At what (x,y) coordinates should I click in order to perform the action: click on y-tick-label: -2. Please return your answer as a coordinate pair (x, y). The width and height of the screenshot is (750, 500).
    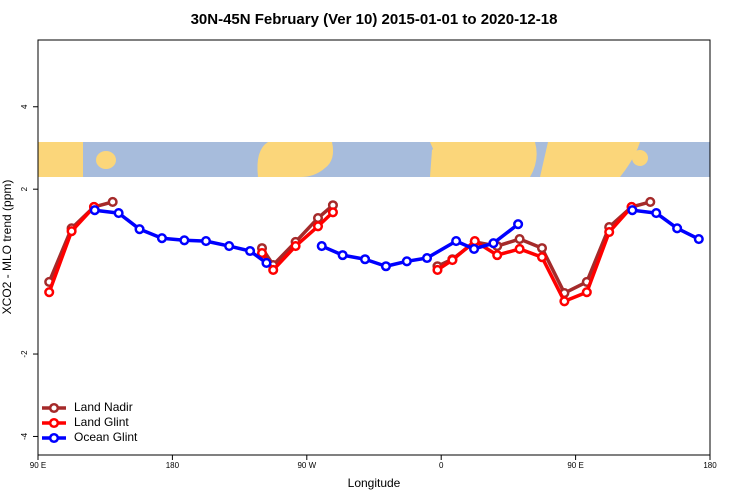
    Looking at the image, I should click on (24, 354).